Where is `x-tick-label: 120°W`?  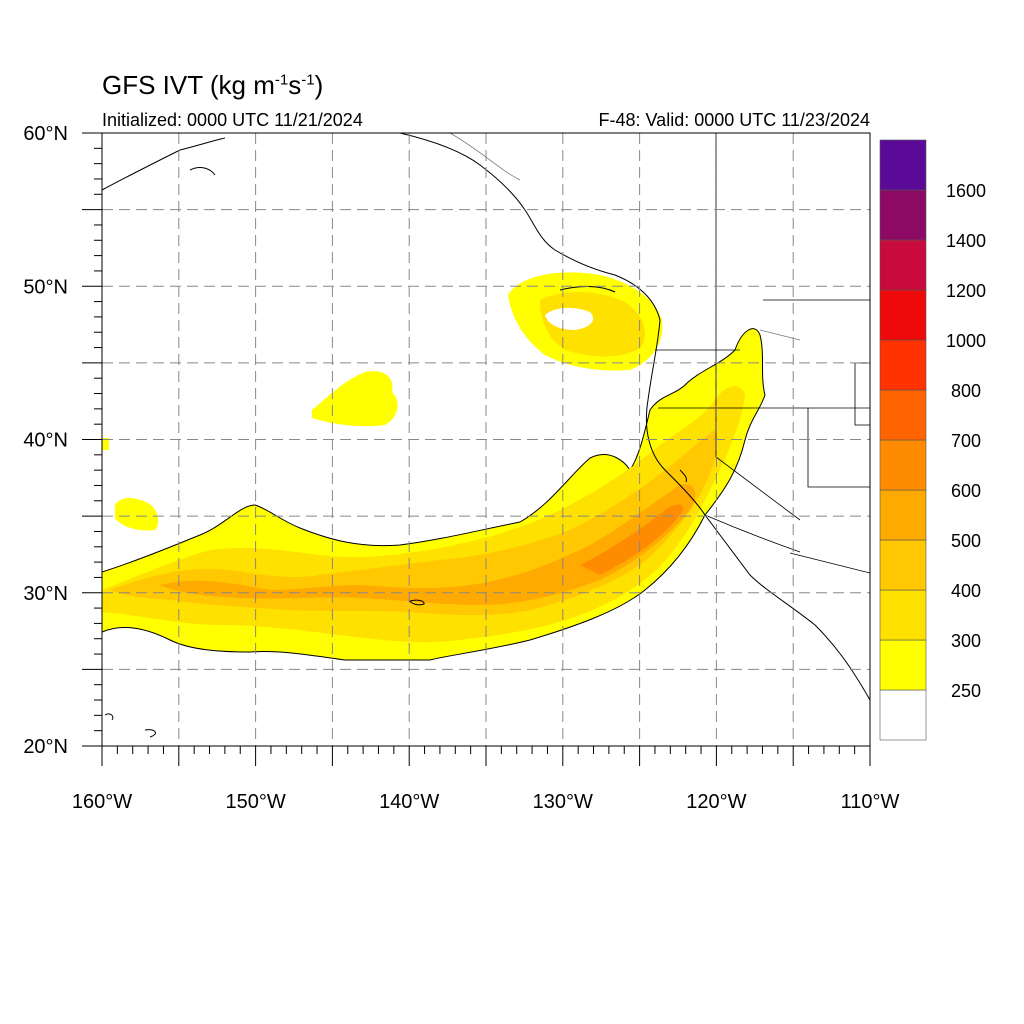
x-tick-label: 120°W is located at coordinates (716, 802).